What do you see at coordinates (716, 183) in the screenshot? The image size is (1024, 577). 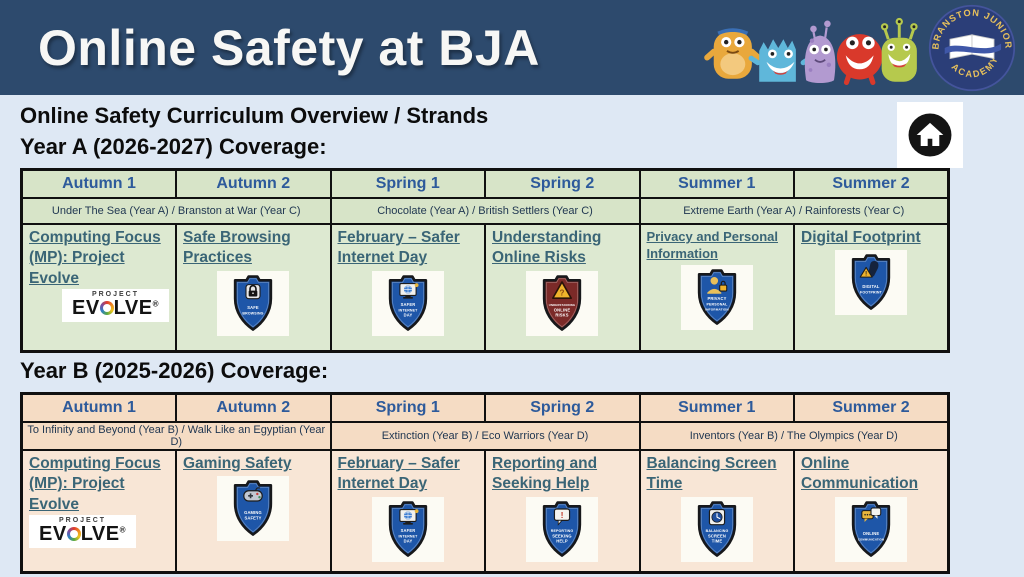 I see `term-header: Summer 1` at bounding box center [716, 183].